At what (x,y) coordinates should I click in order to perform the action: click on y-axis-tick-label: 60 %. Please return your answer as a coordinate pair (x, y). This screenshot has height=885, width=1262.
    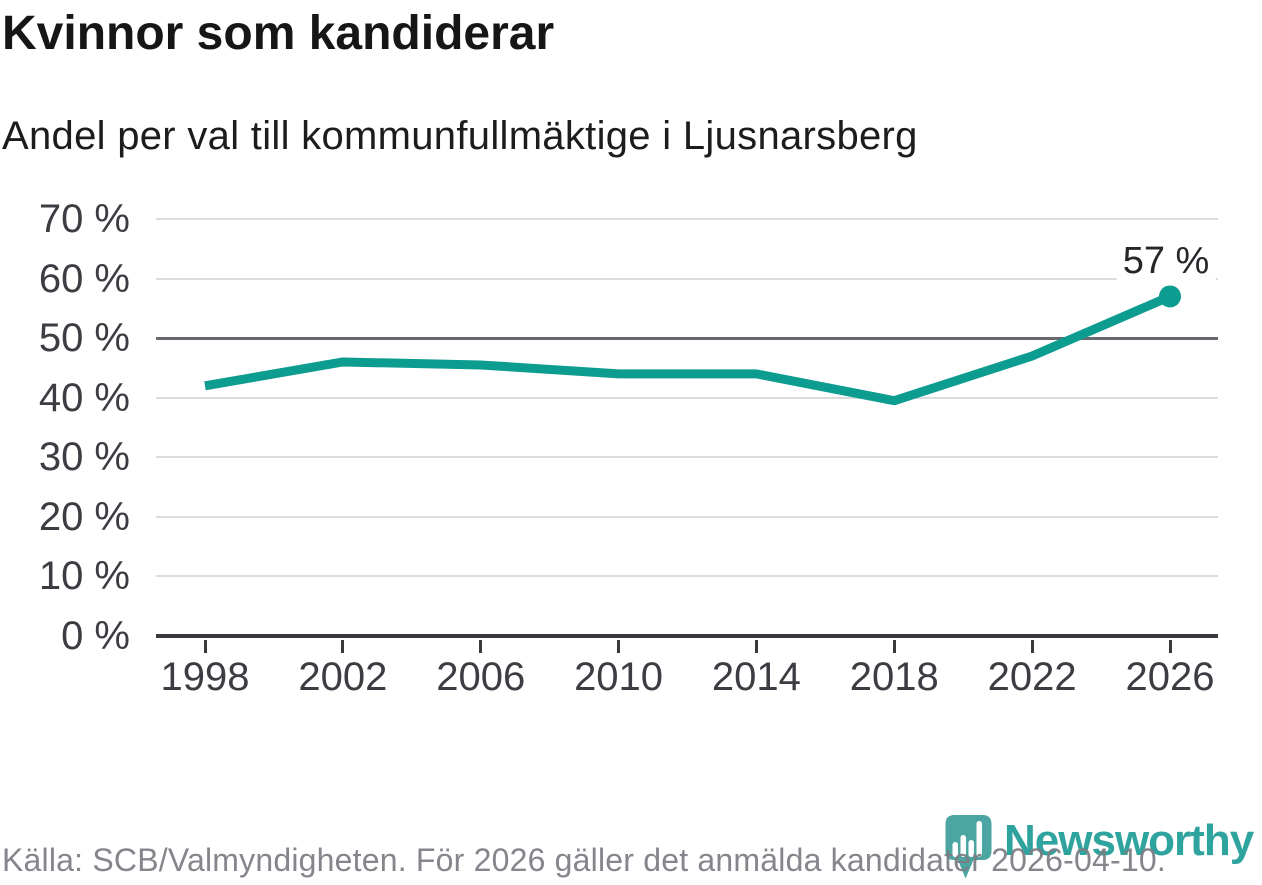
    Looking at the image, I should click on (84, 278).